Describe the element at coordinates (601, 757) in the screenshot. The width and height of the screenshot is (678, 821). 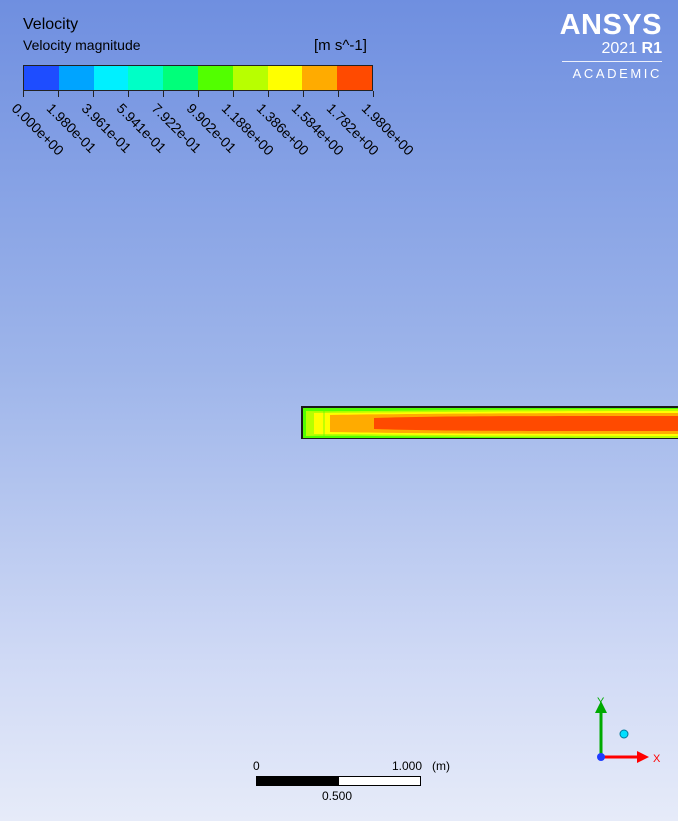
I see `origin-icon` at that location.